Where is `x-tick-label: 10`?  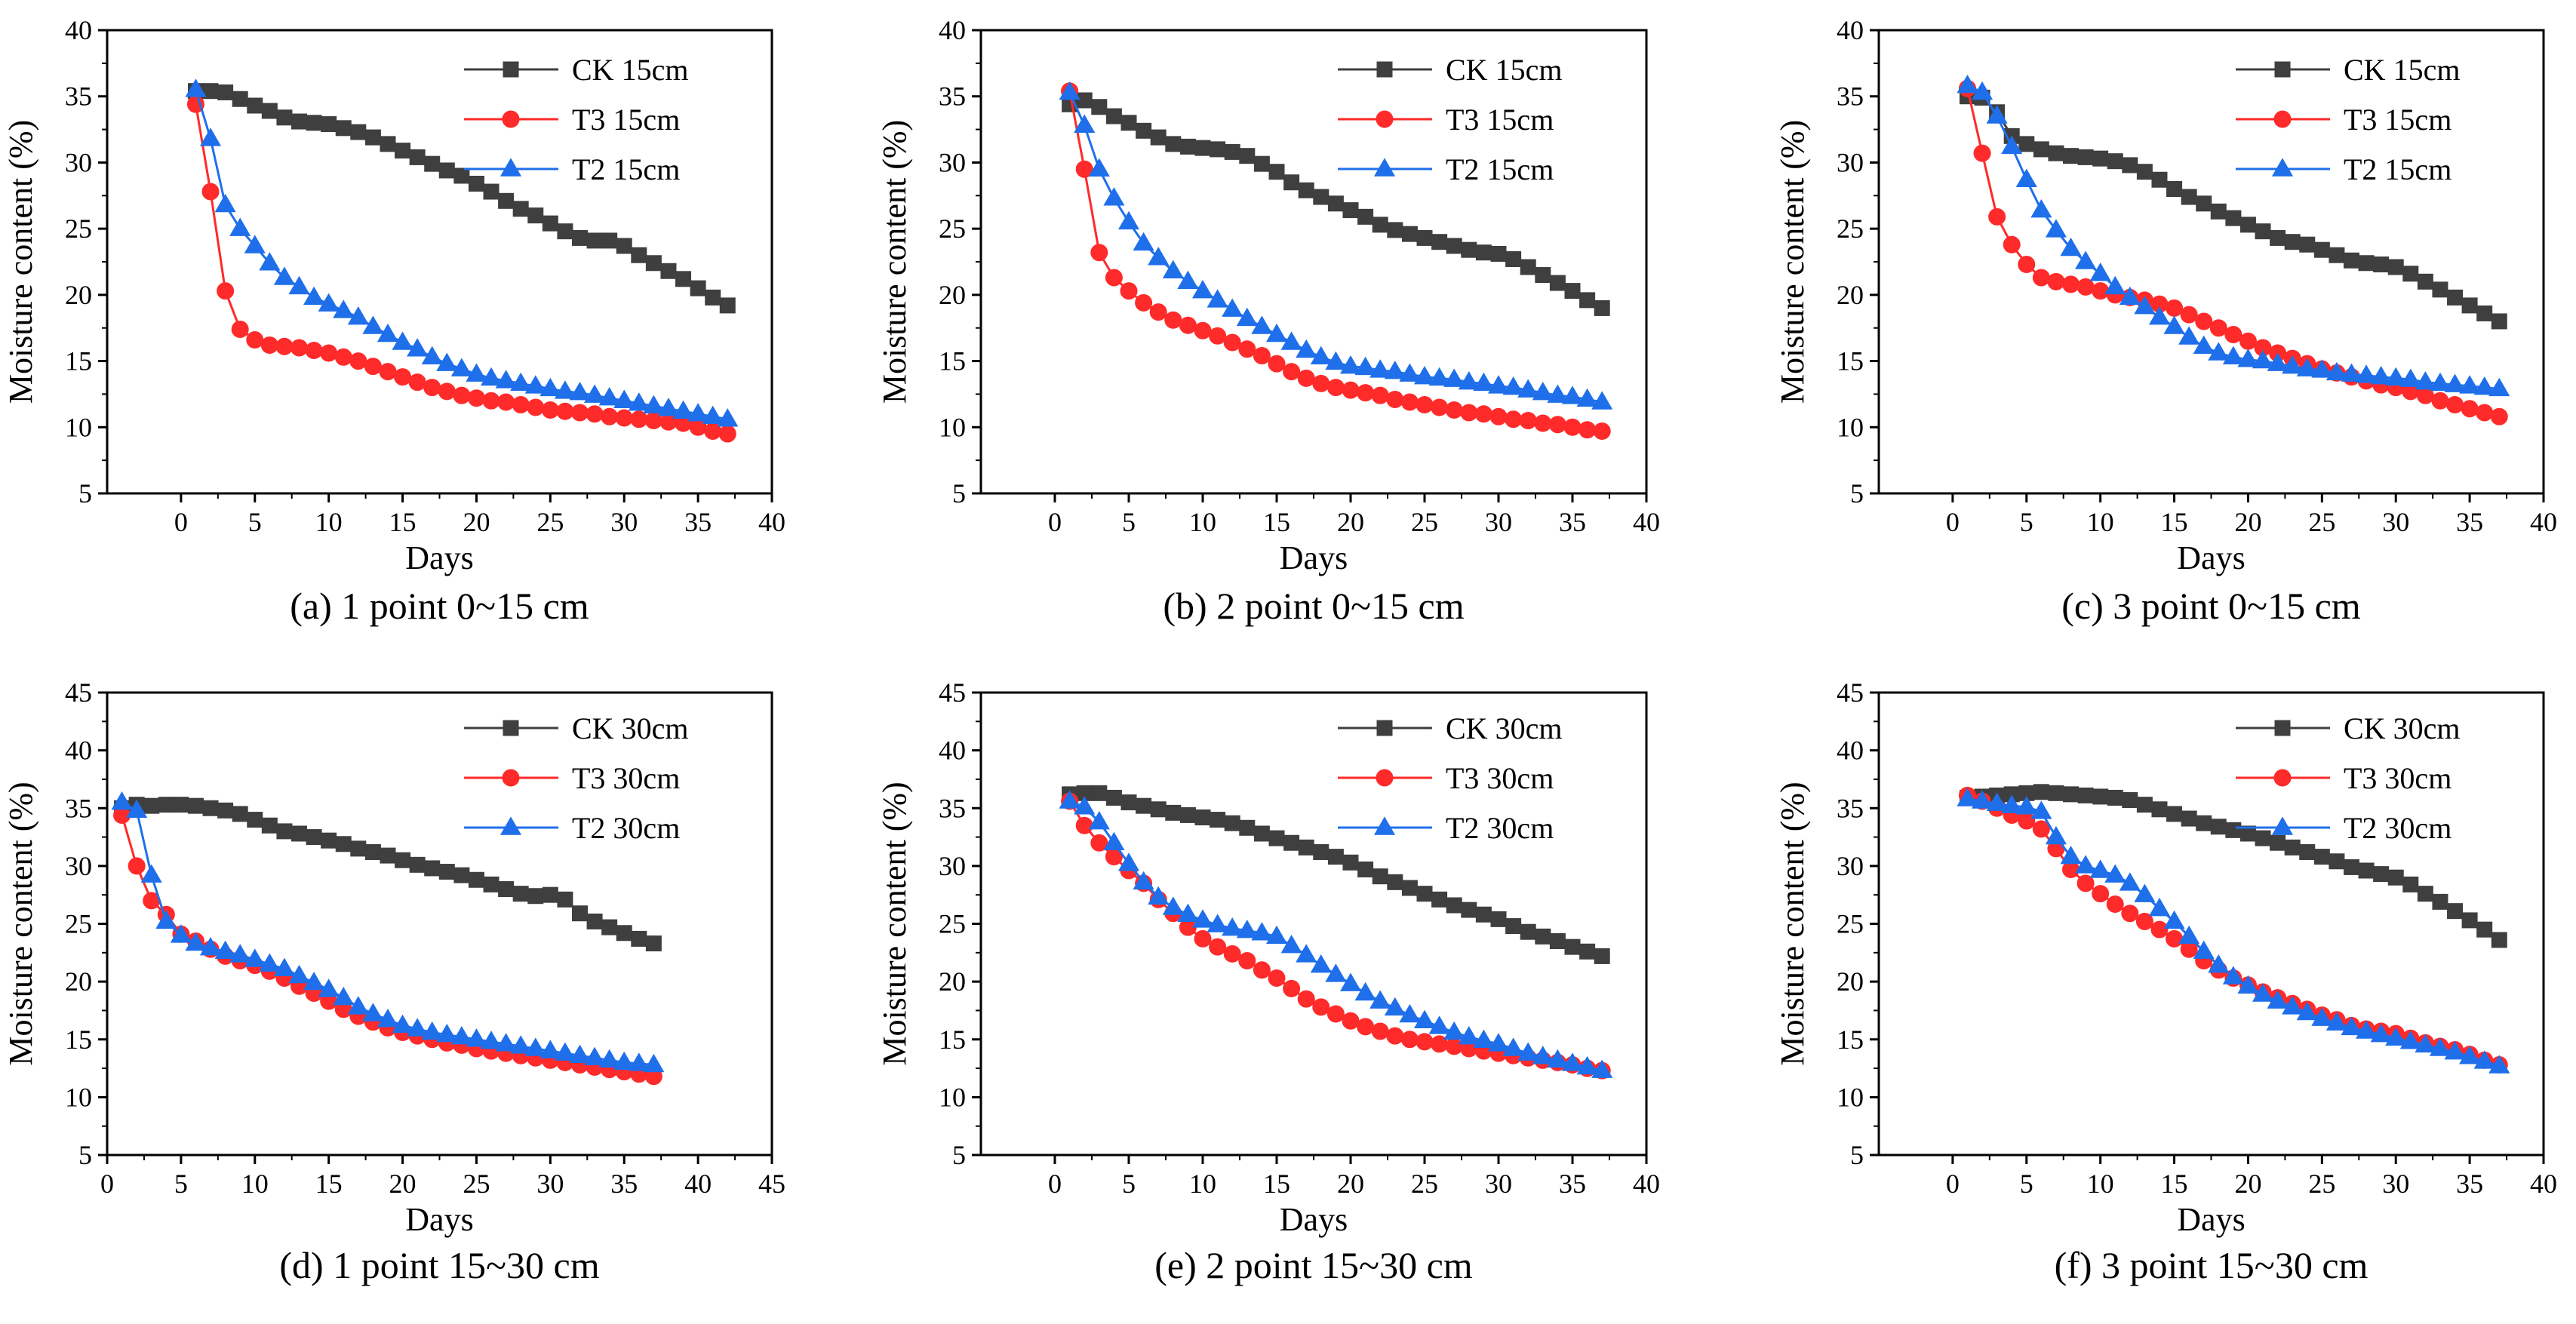 x-tick-label: 10 is located at coordinates (2100, 522).